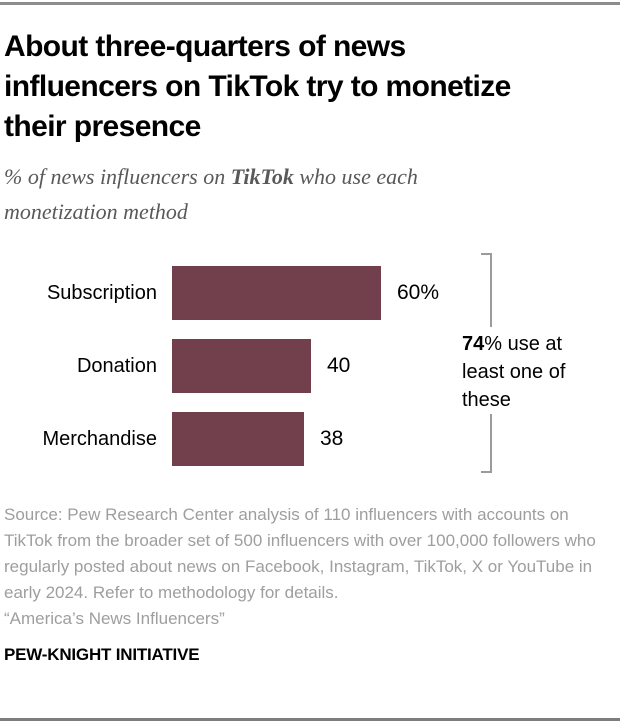 This screenshot has height=724, width=620. I want to click on annotation-text: % use at least one of these, so click(514, 372).